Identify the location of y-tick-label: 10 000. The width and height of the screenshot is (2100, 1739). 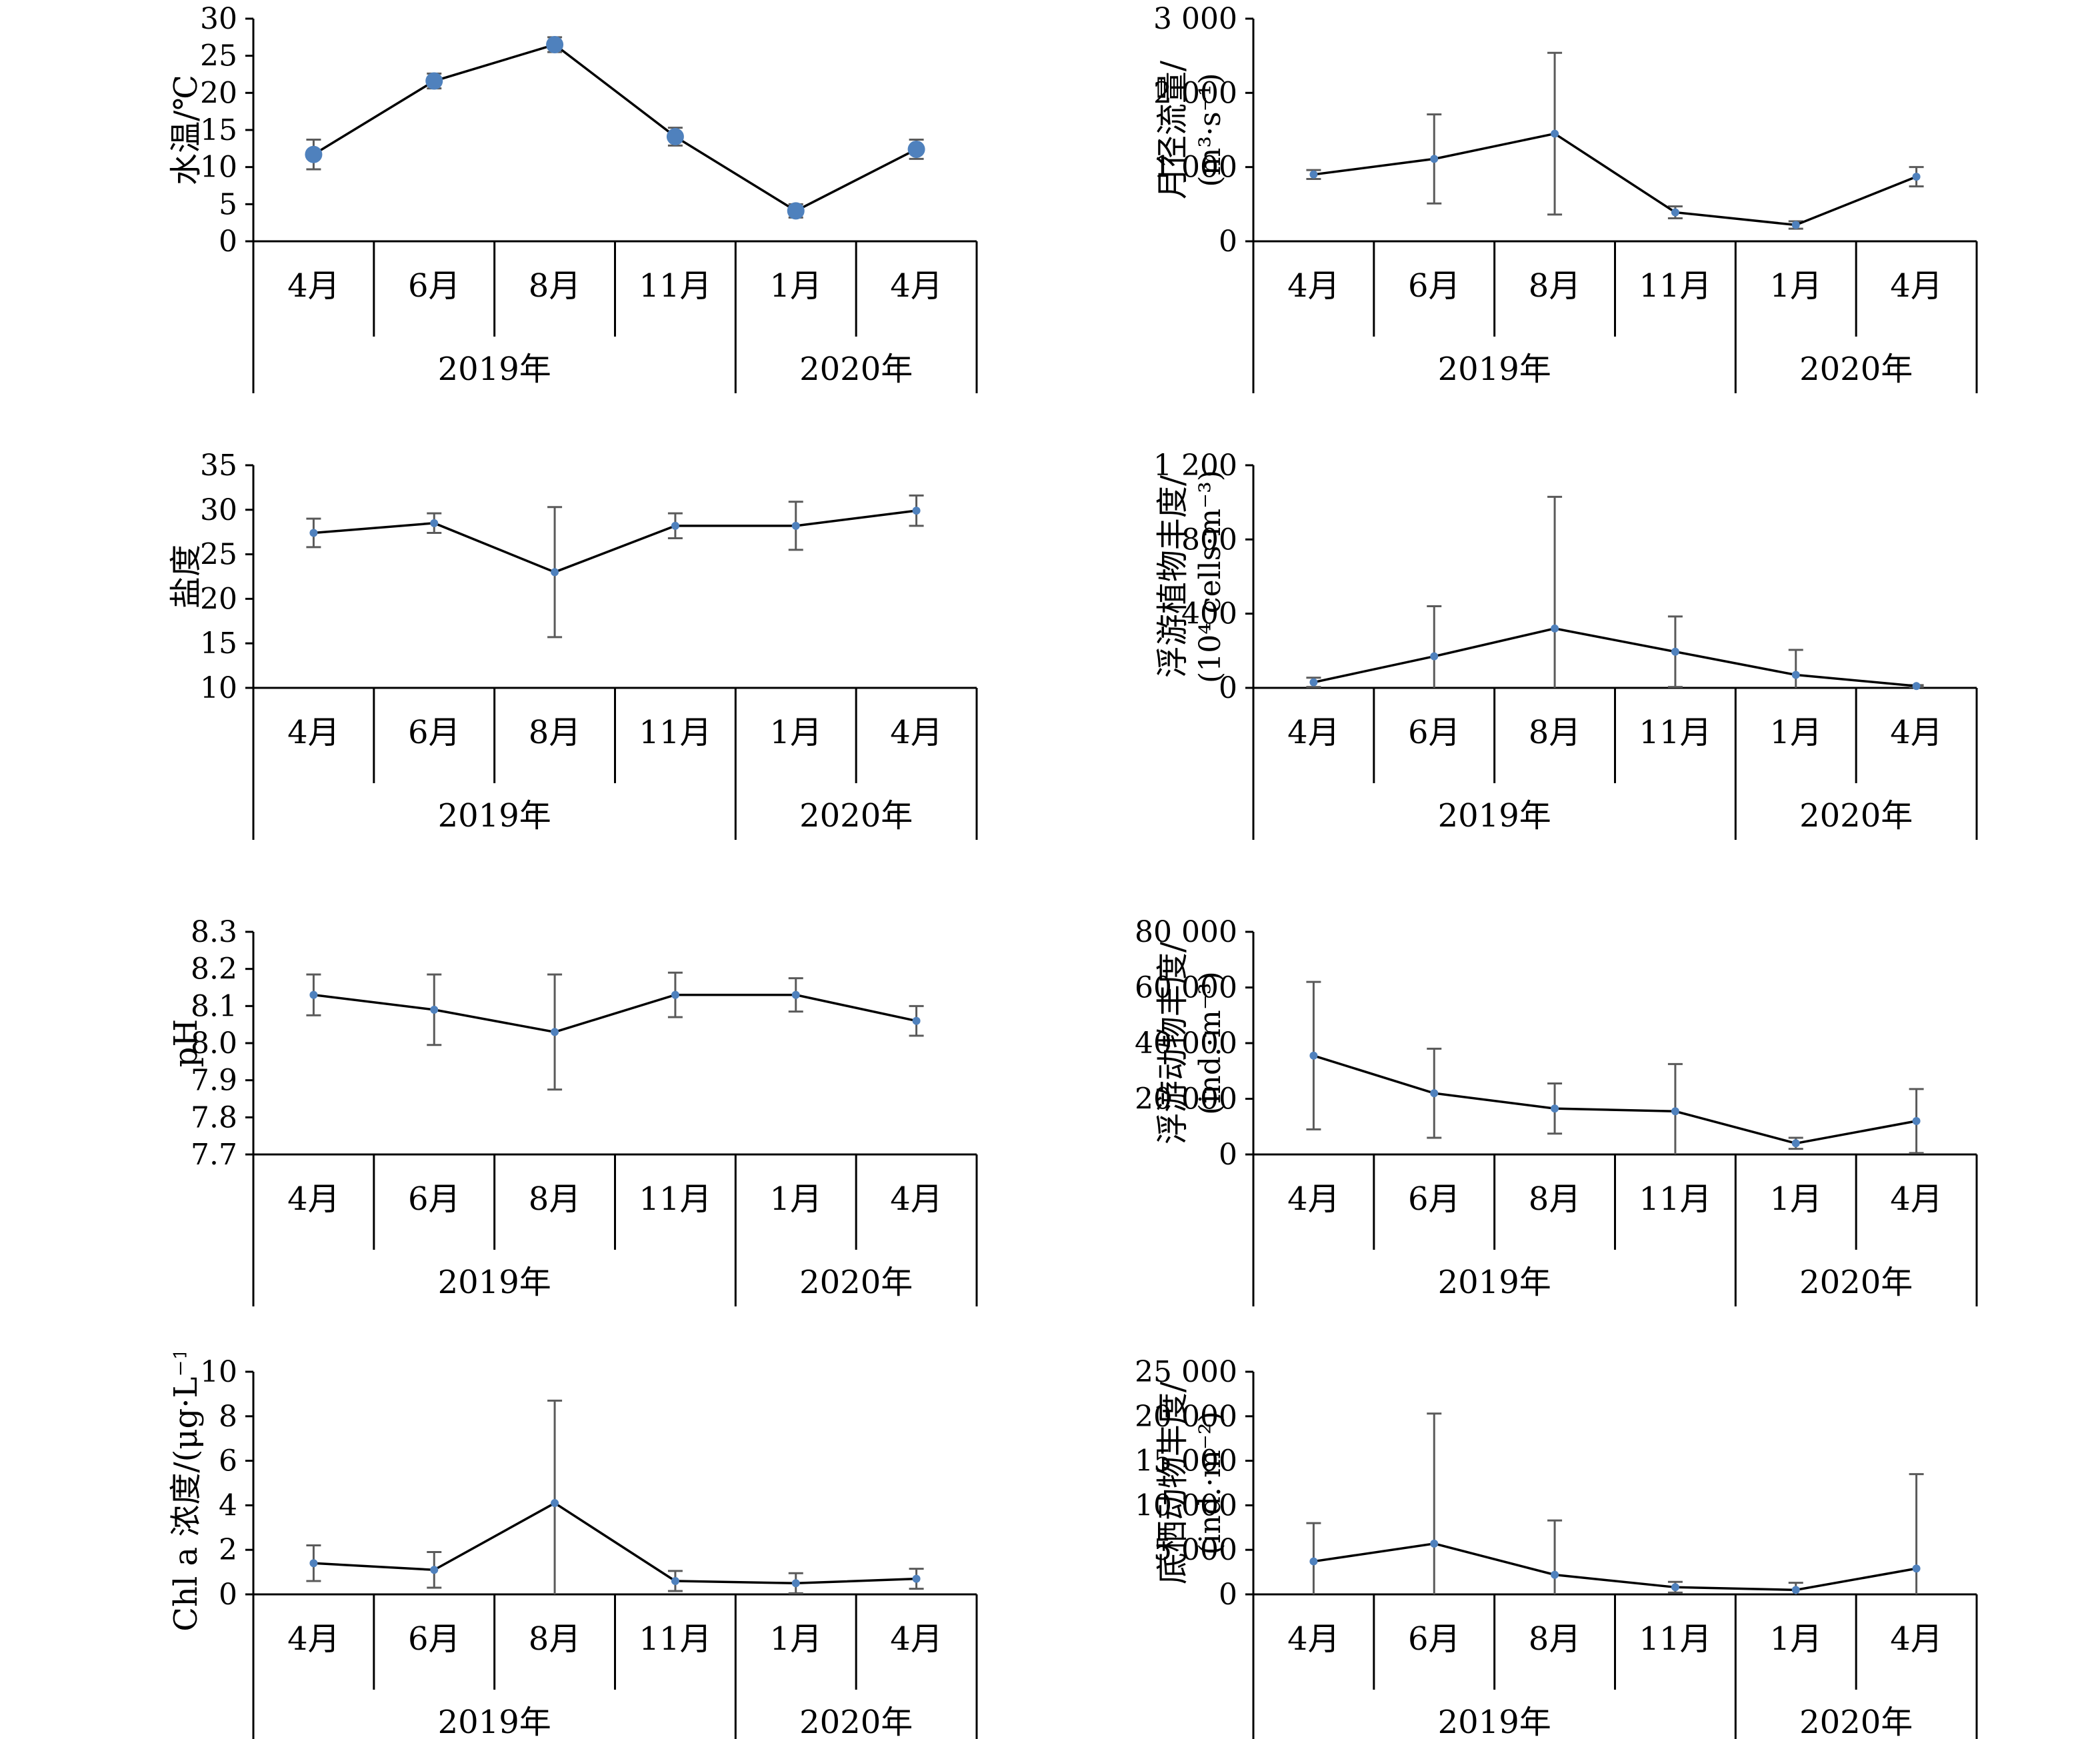
(1186, 1505).